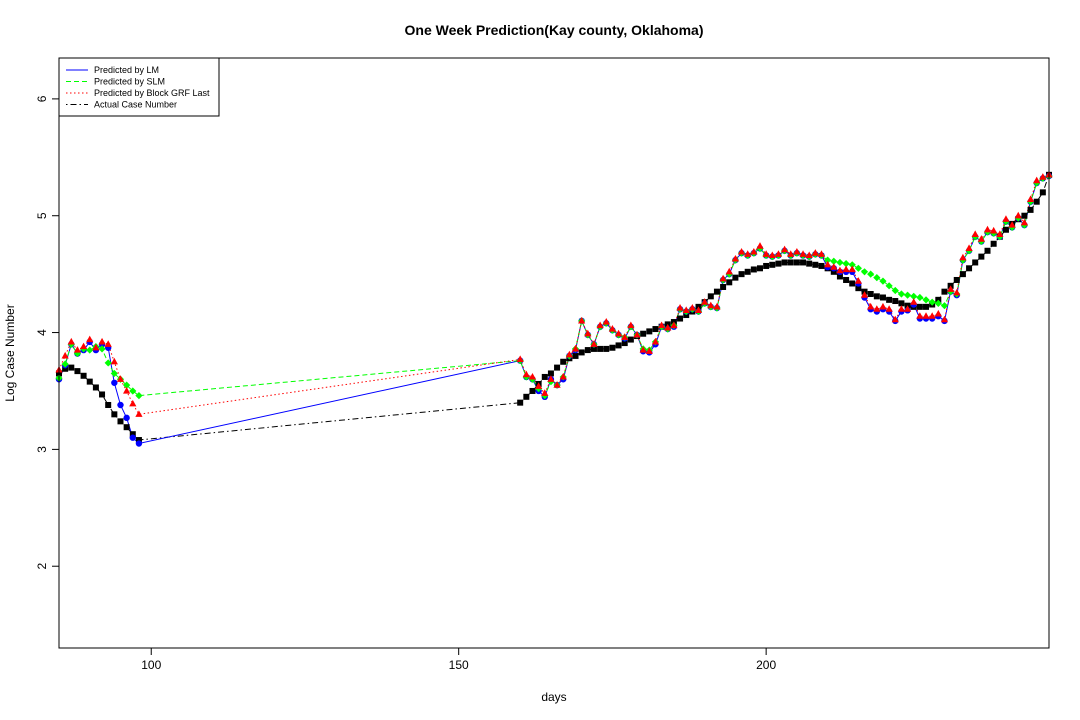 Image resolution: width=1080 pixels, height=720 pixels. I want to click on y-tick-label-4: 6, so click(42, 98).